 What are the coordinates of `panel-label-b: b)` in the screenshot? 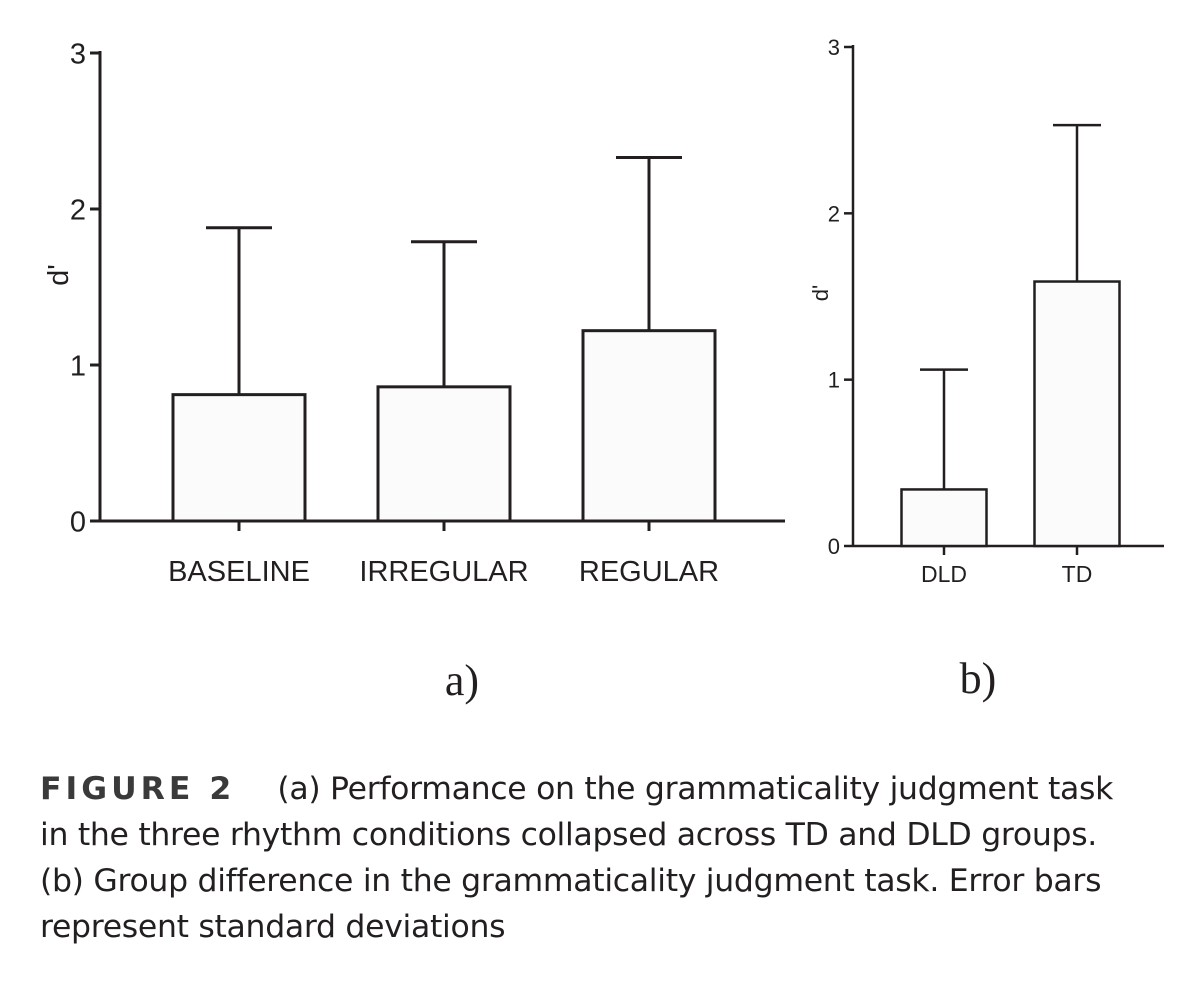 It's located at (978, 678).